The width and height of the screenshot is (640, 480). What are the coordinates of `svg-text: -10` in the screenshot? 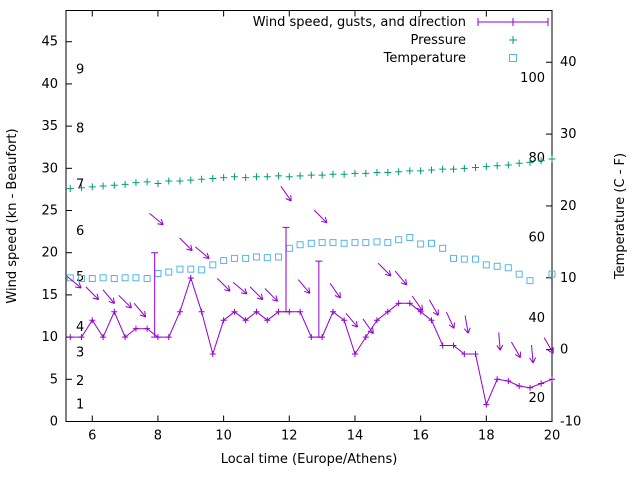 It's located at (570, 422).